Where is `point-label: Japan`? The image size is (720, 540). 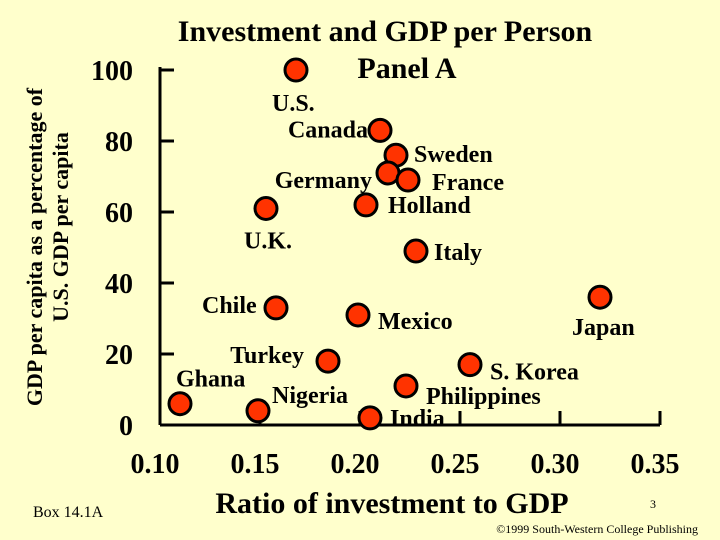
point-label: Japan is located at coordinates (603, 328).